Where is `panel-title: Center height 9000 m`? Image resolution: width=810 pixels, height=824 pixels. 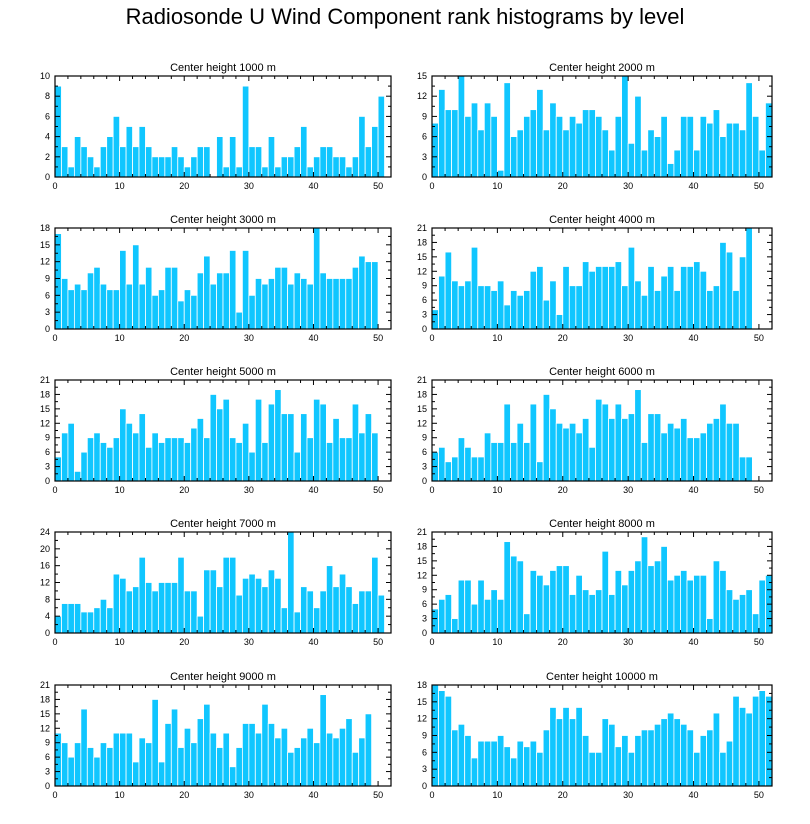 panel-title: Center height 9000 m is located at coordinates (223, 677).